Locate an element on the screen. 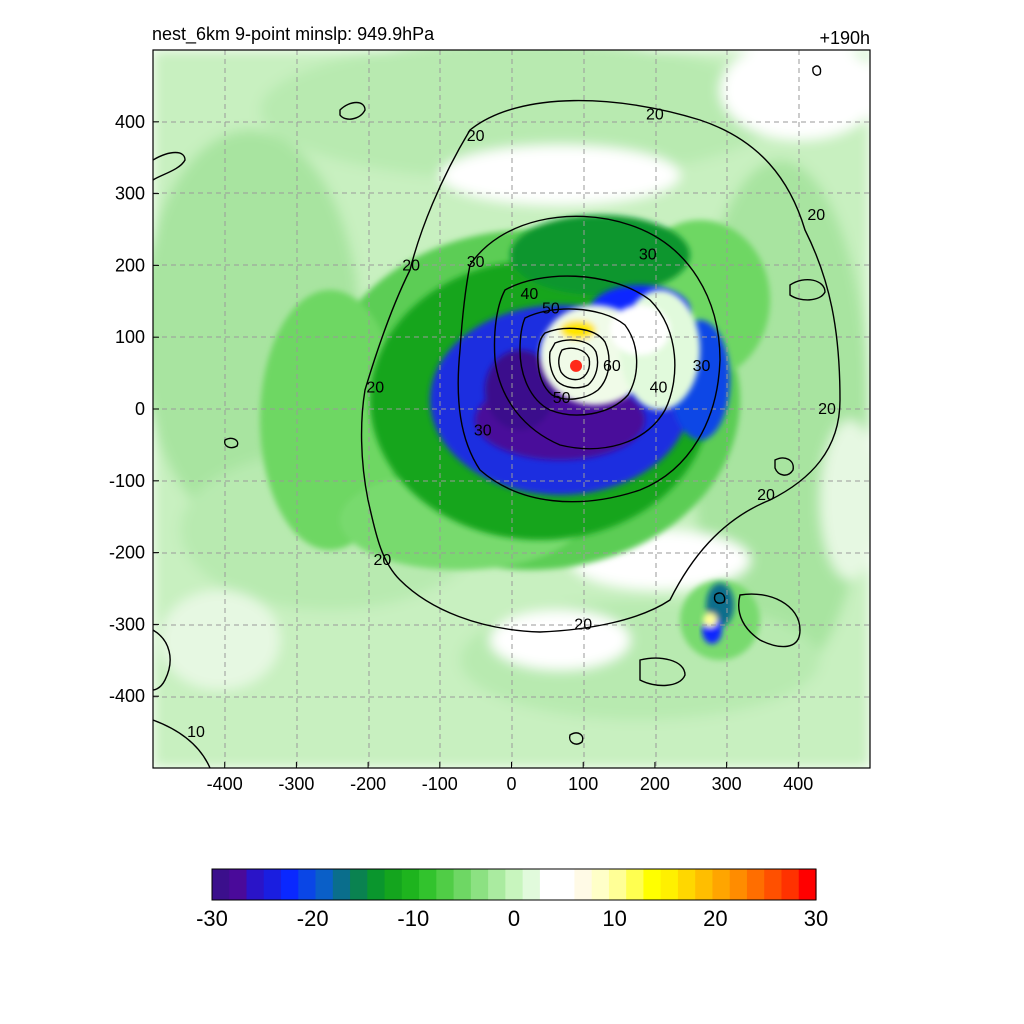  colorbar-tick-label: 30 is located at coordinates (816, 918).